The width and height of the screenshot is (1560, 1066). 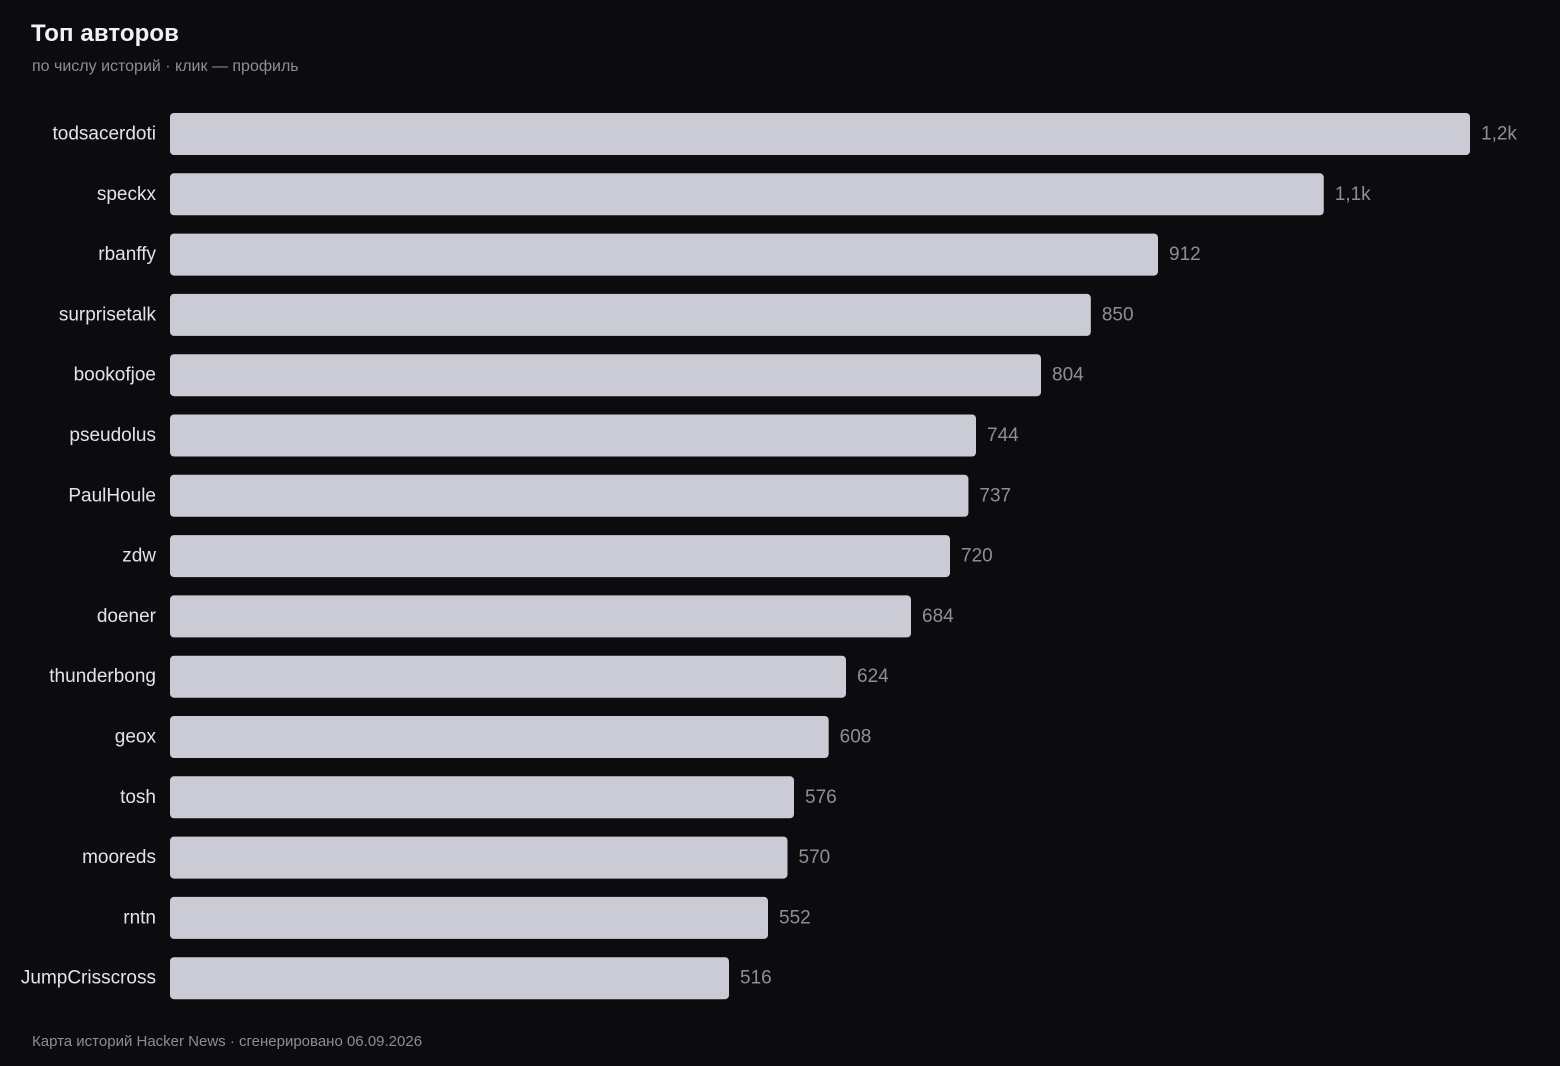 I want to click on bar-pseudolus, so click(x=573, y=435).